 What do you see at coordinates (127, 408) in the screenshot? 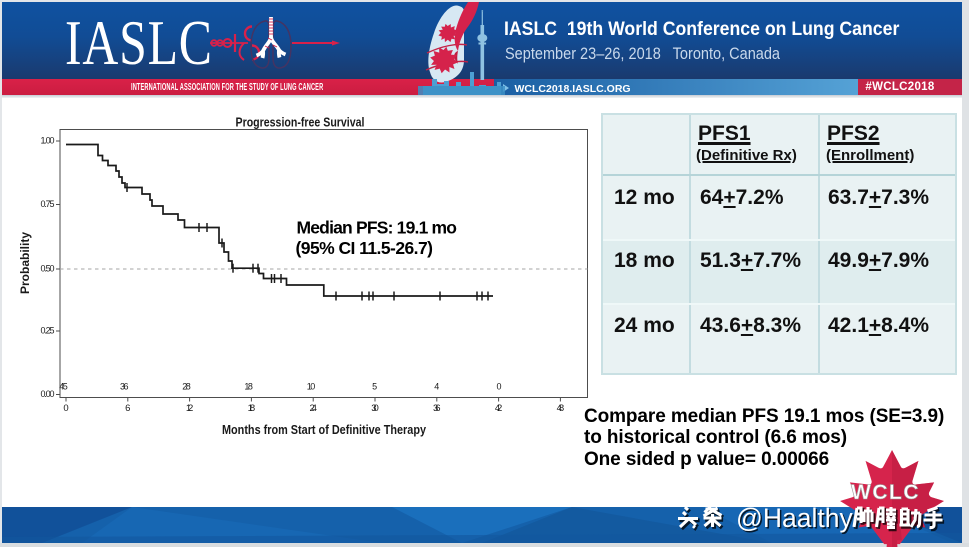
I see `svg-text: 6` at bounding box center [127, 408].